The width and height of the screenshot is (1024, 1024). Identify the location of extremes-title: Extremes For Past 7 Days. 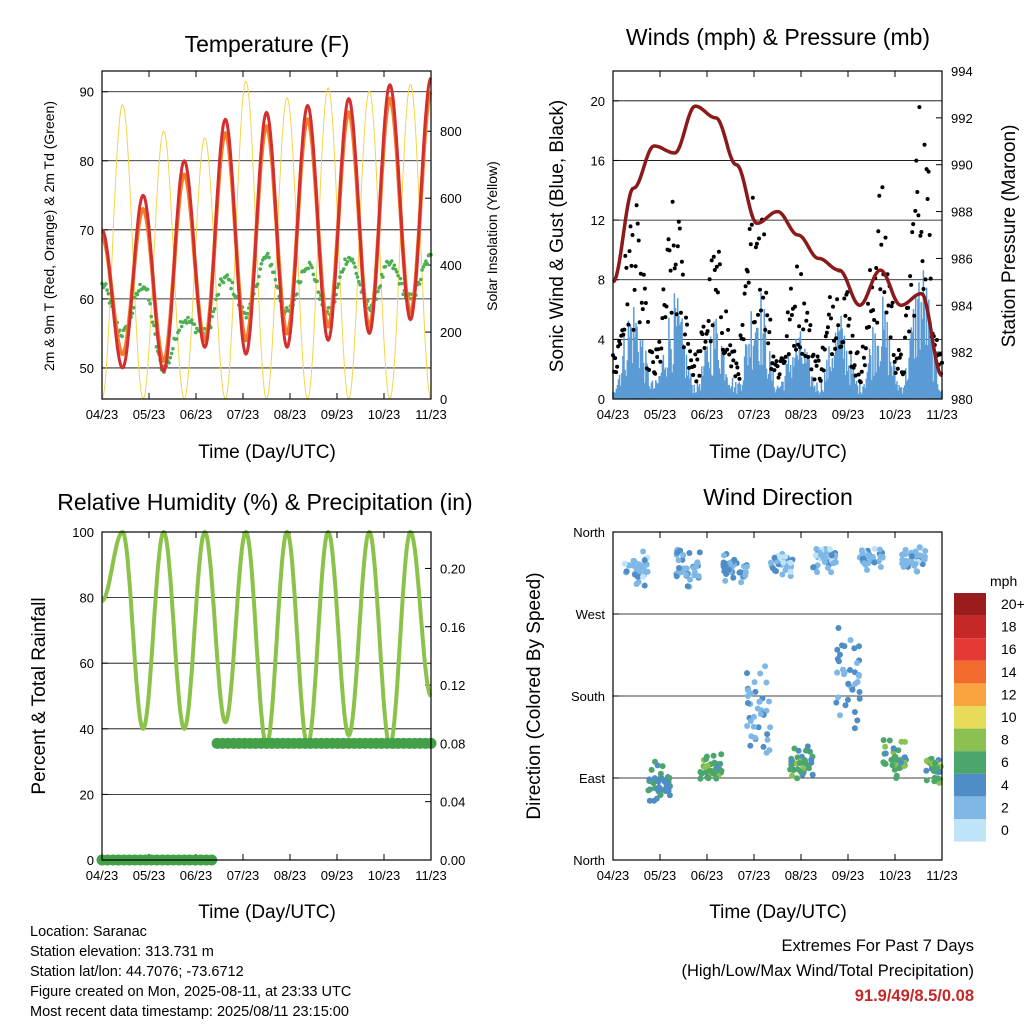
(877, 946).